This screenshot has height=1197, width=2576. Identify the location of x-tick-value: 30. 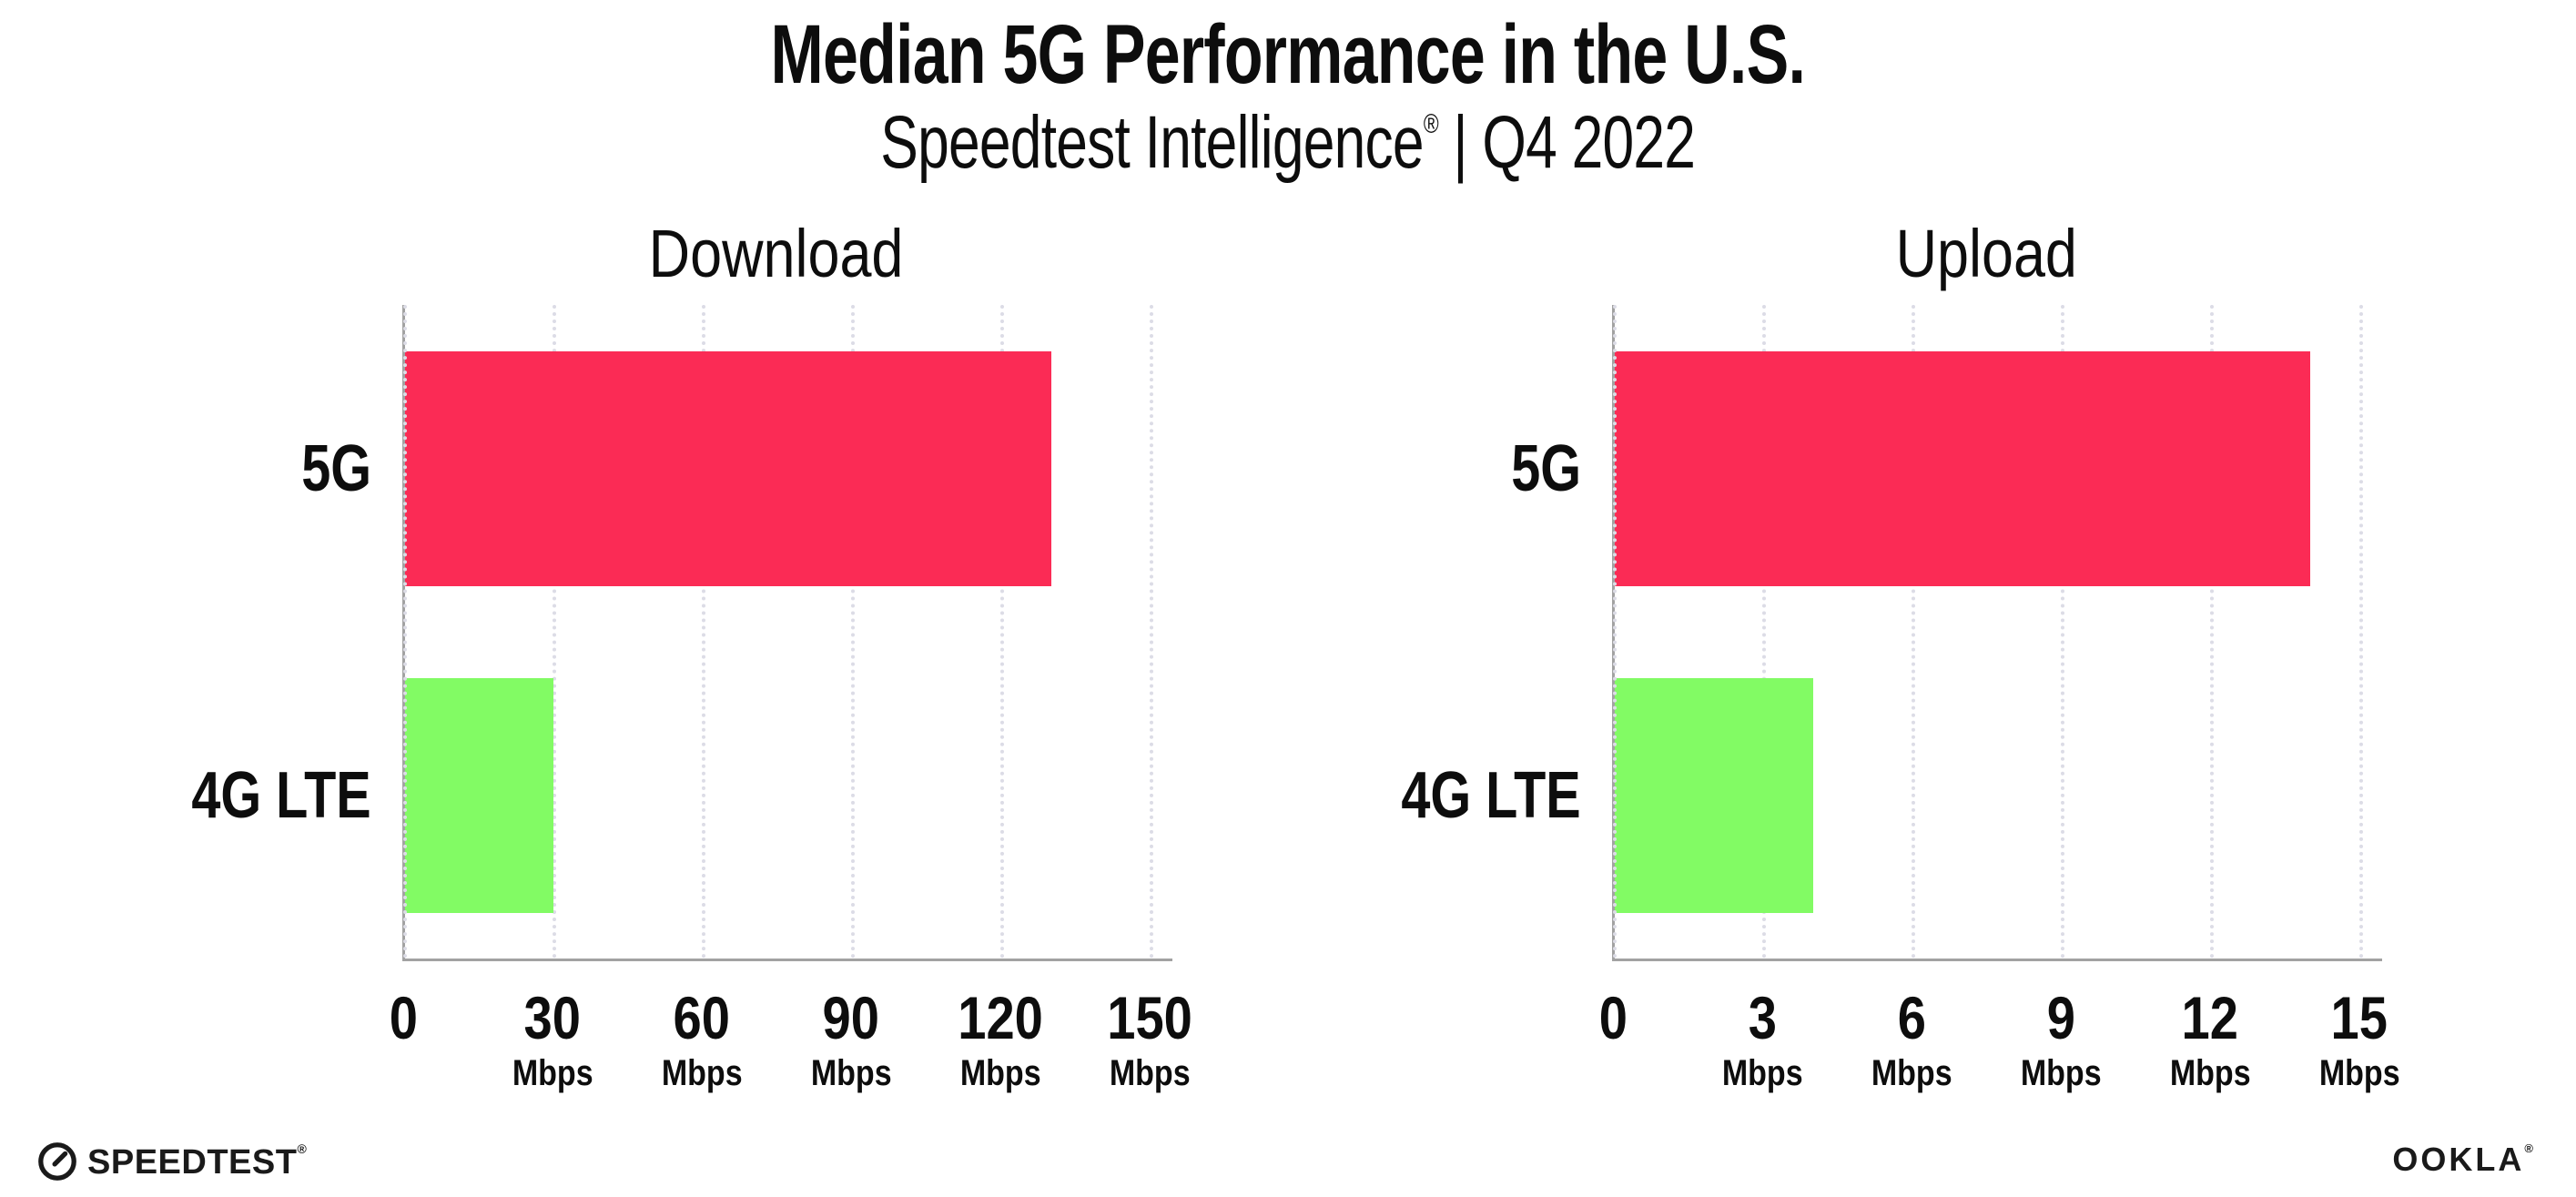
(552, 1018).